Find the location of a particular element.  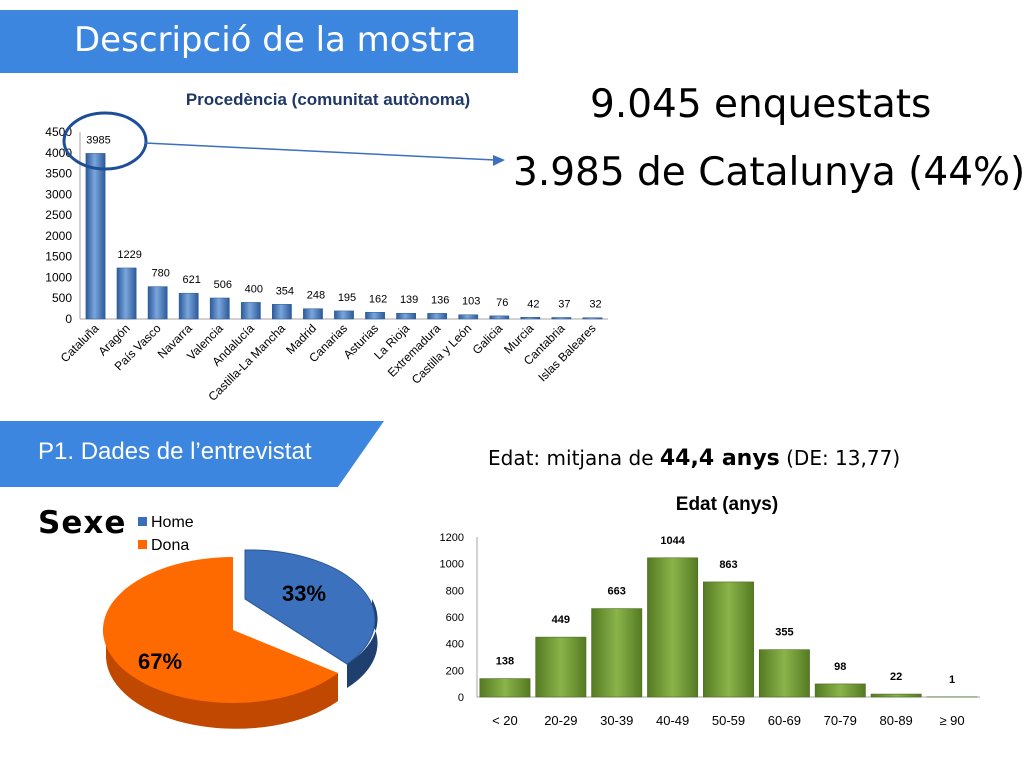

highlight-arrow is located at coordinates (320, 151).